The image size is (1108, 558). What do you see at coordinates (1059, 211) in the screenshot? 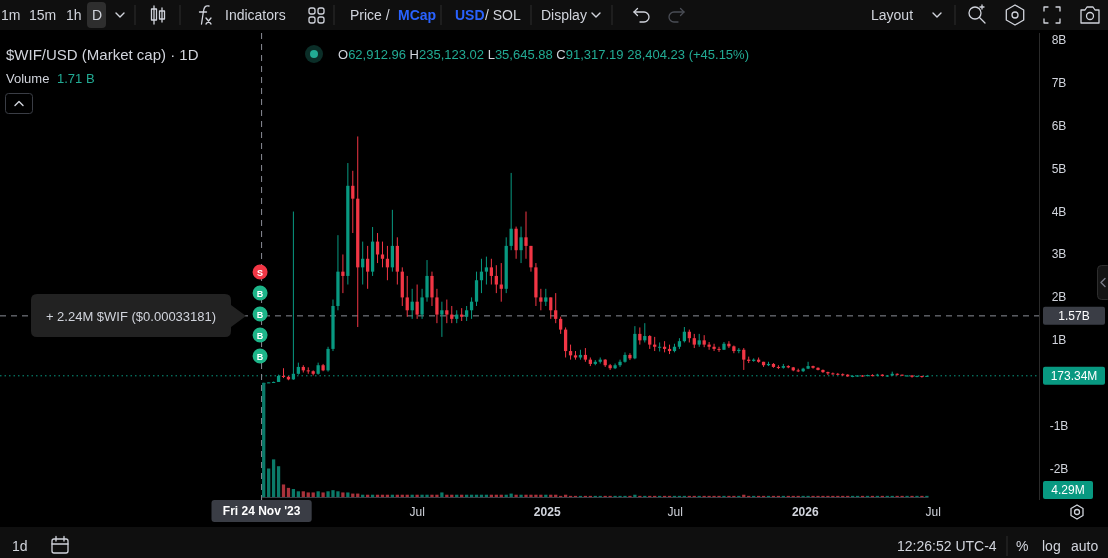
I see `y-tick-label: 4B` at bounding box center [1059, 211].